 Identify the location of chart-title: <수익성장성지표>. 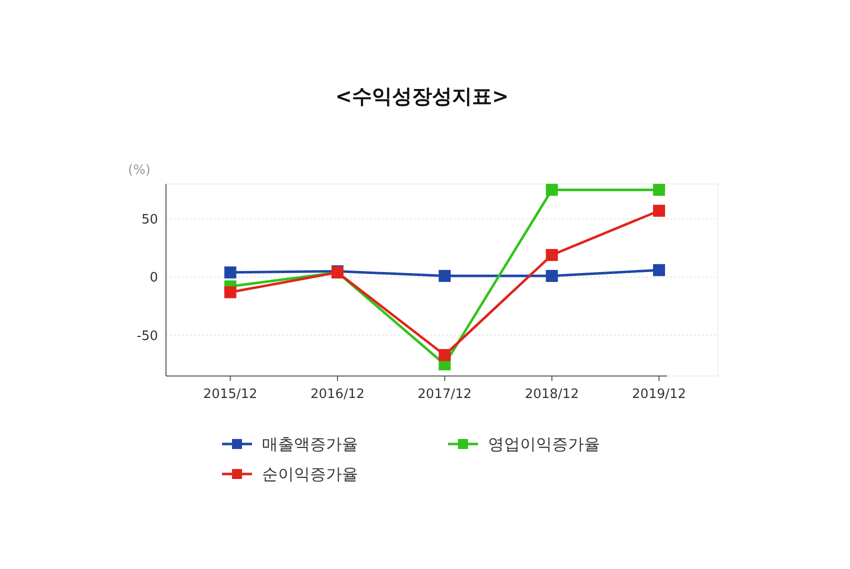
(422, 96).